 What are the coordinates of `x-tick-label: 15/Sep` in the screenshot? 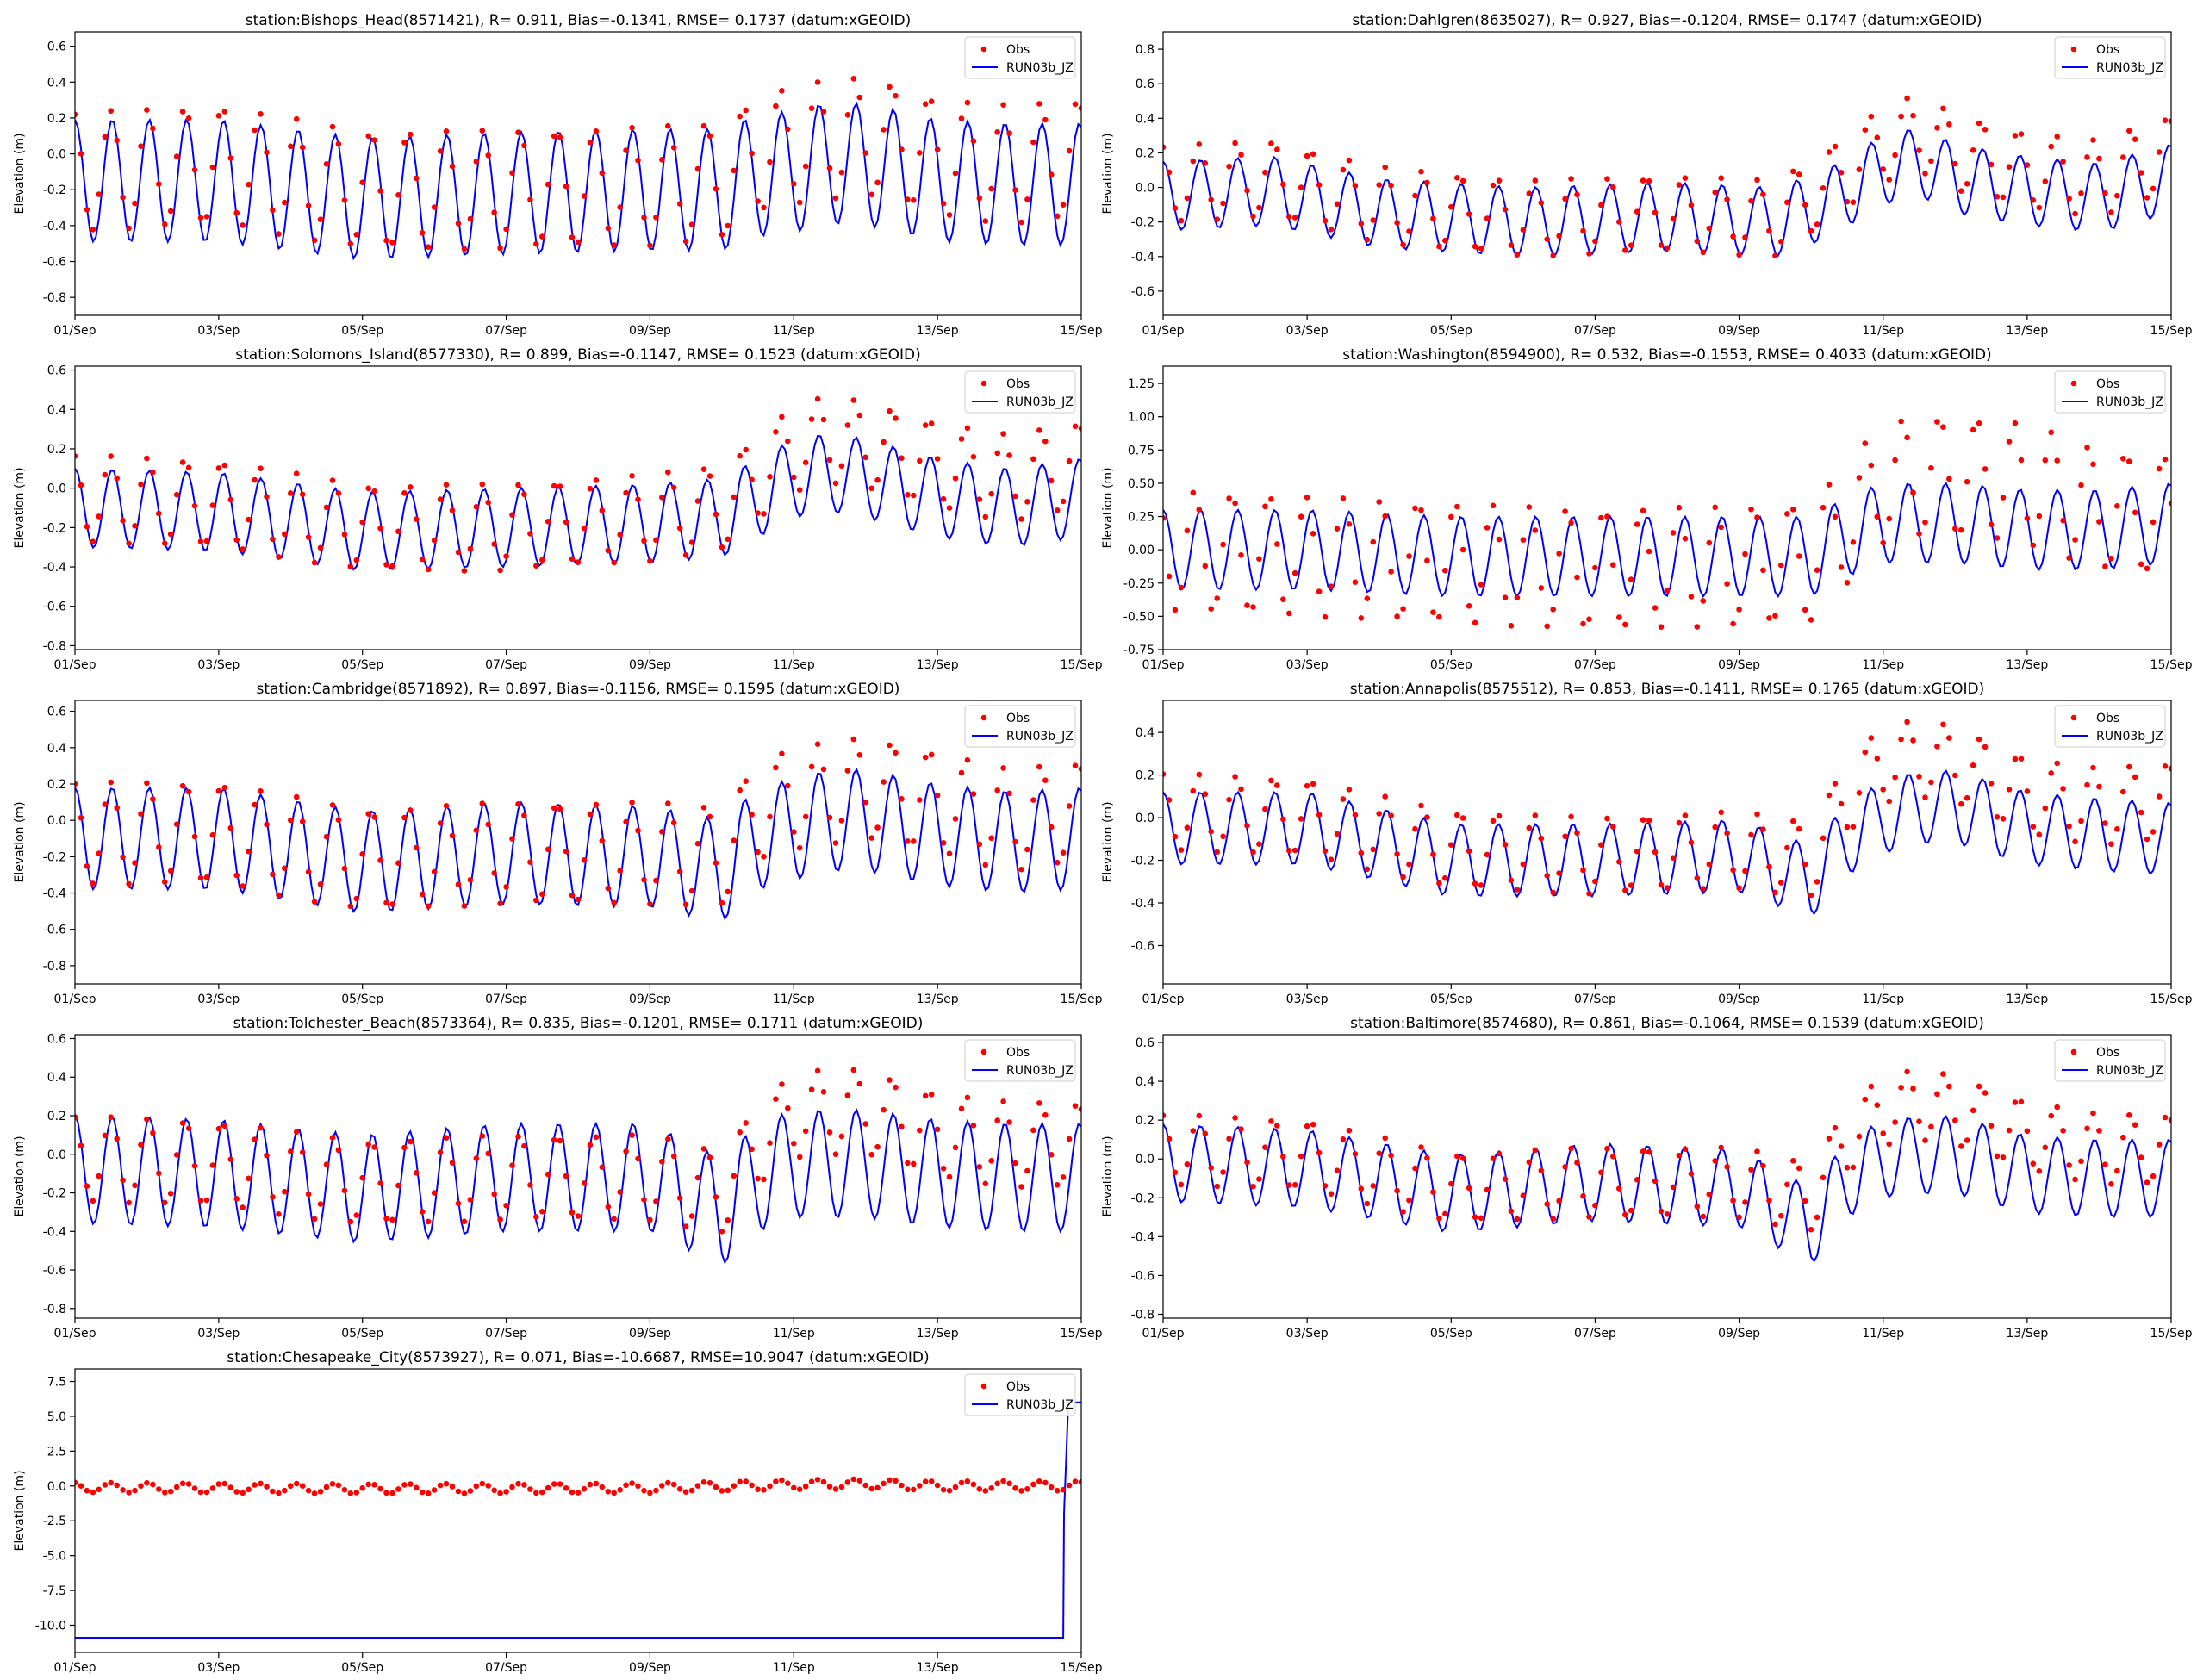 It's located at (1082, 331).